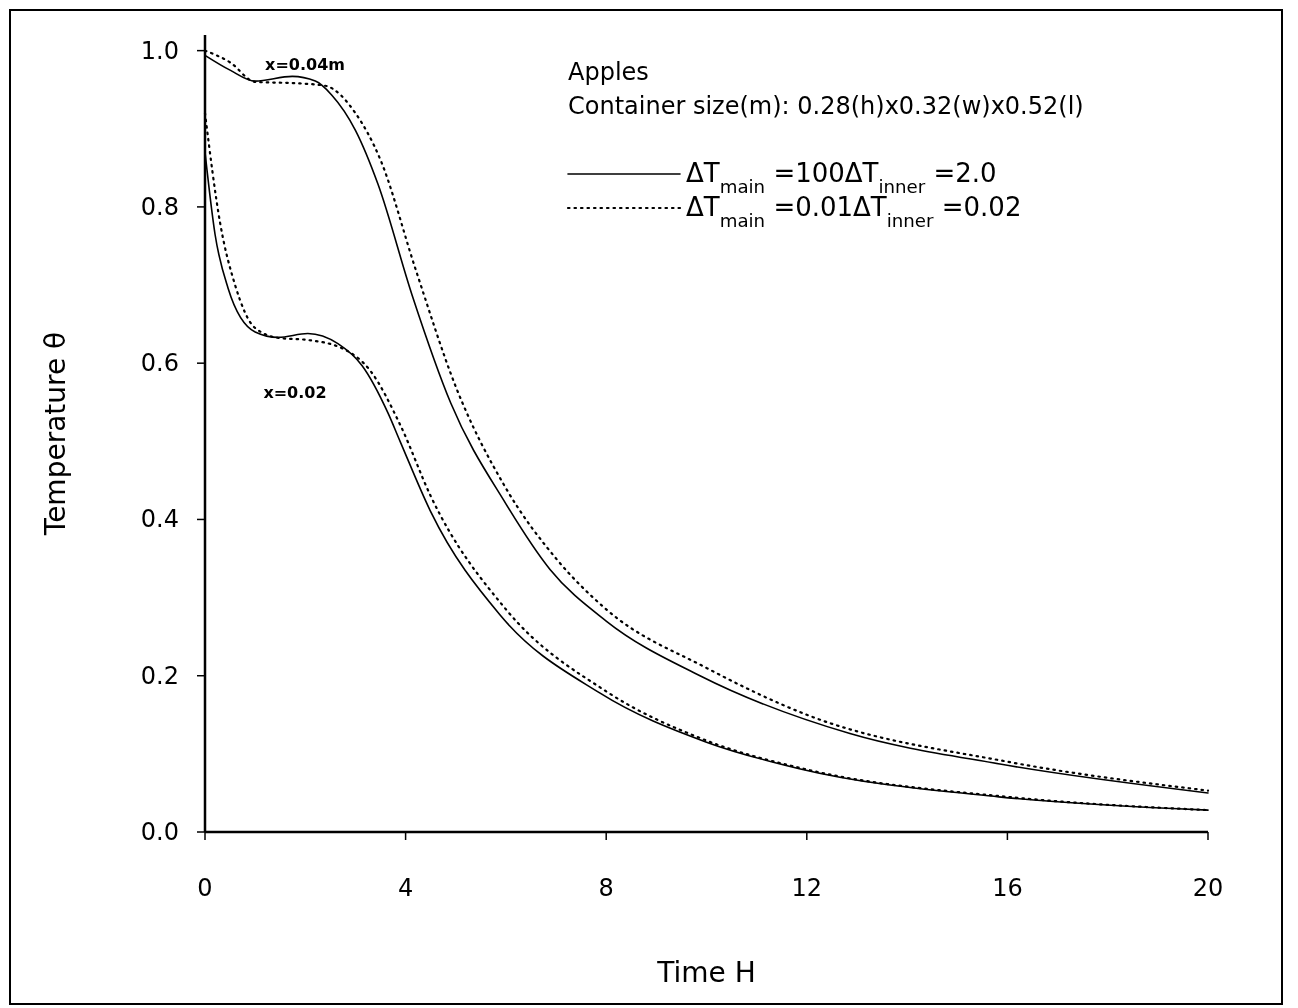 This screenshot has height=1008, width=1298. I want to click on y-tick-label: 0.4, so click(159, 519).